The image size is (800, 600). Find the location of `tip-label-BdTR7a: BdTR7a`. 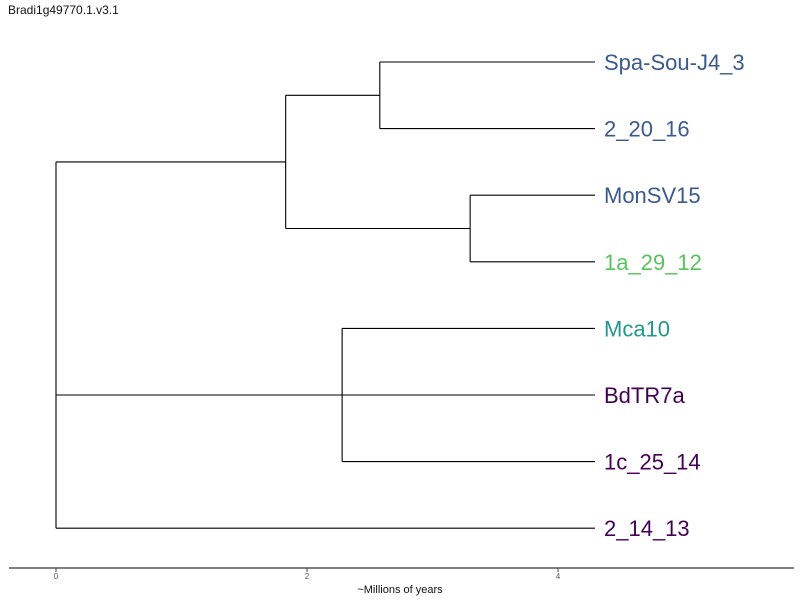

tip-label-BdTR7a: BdTR7a is located at coordinates (644, 395).